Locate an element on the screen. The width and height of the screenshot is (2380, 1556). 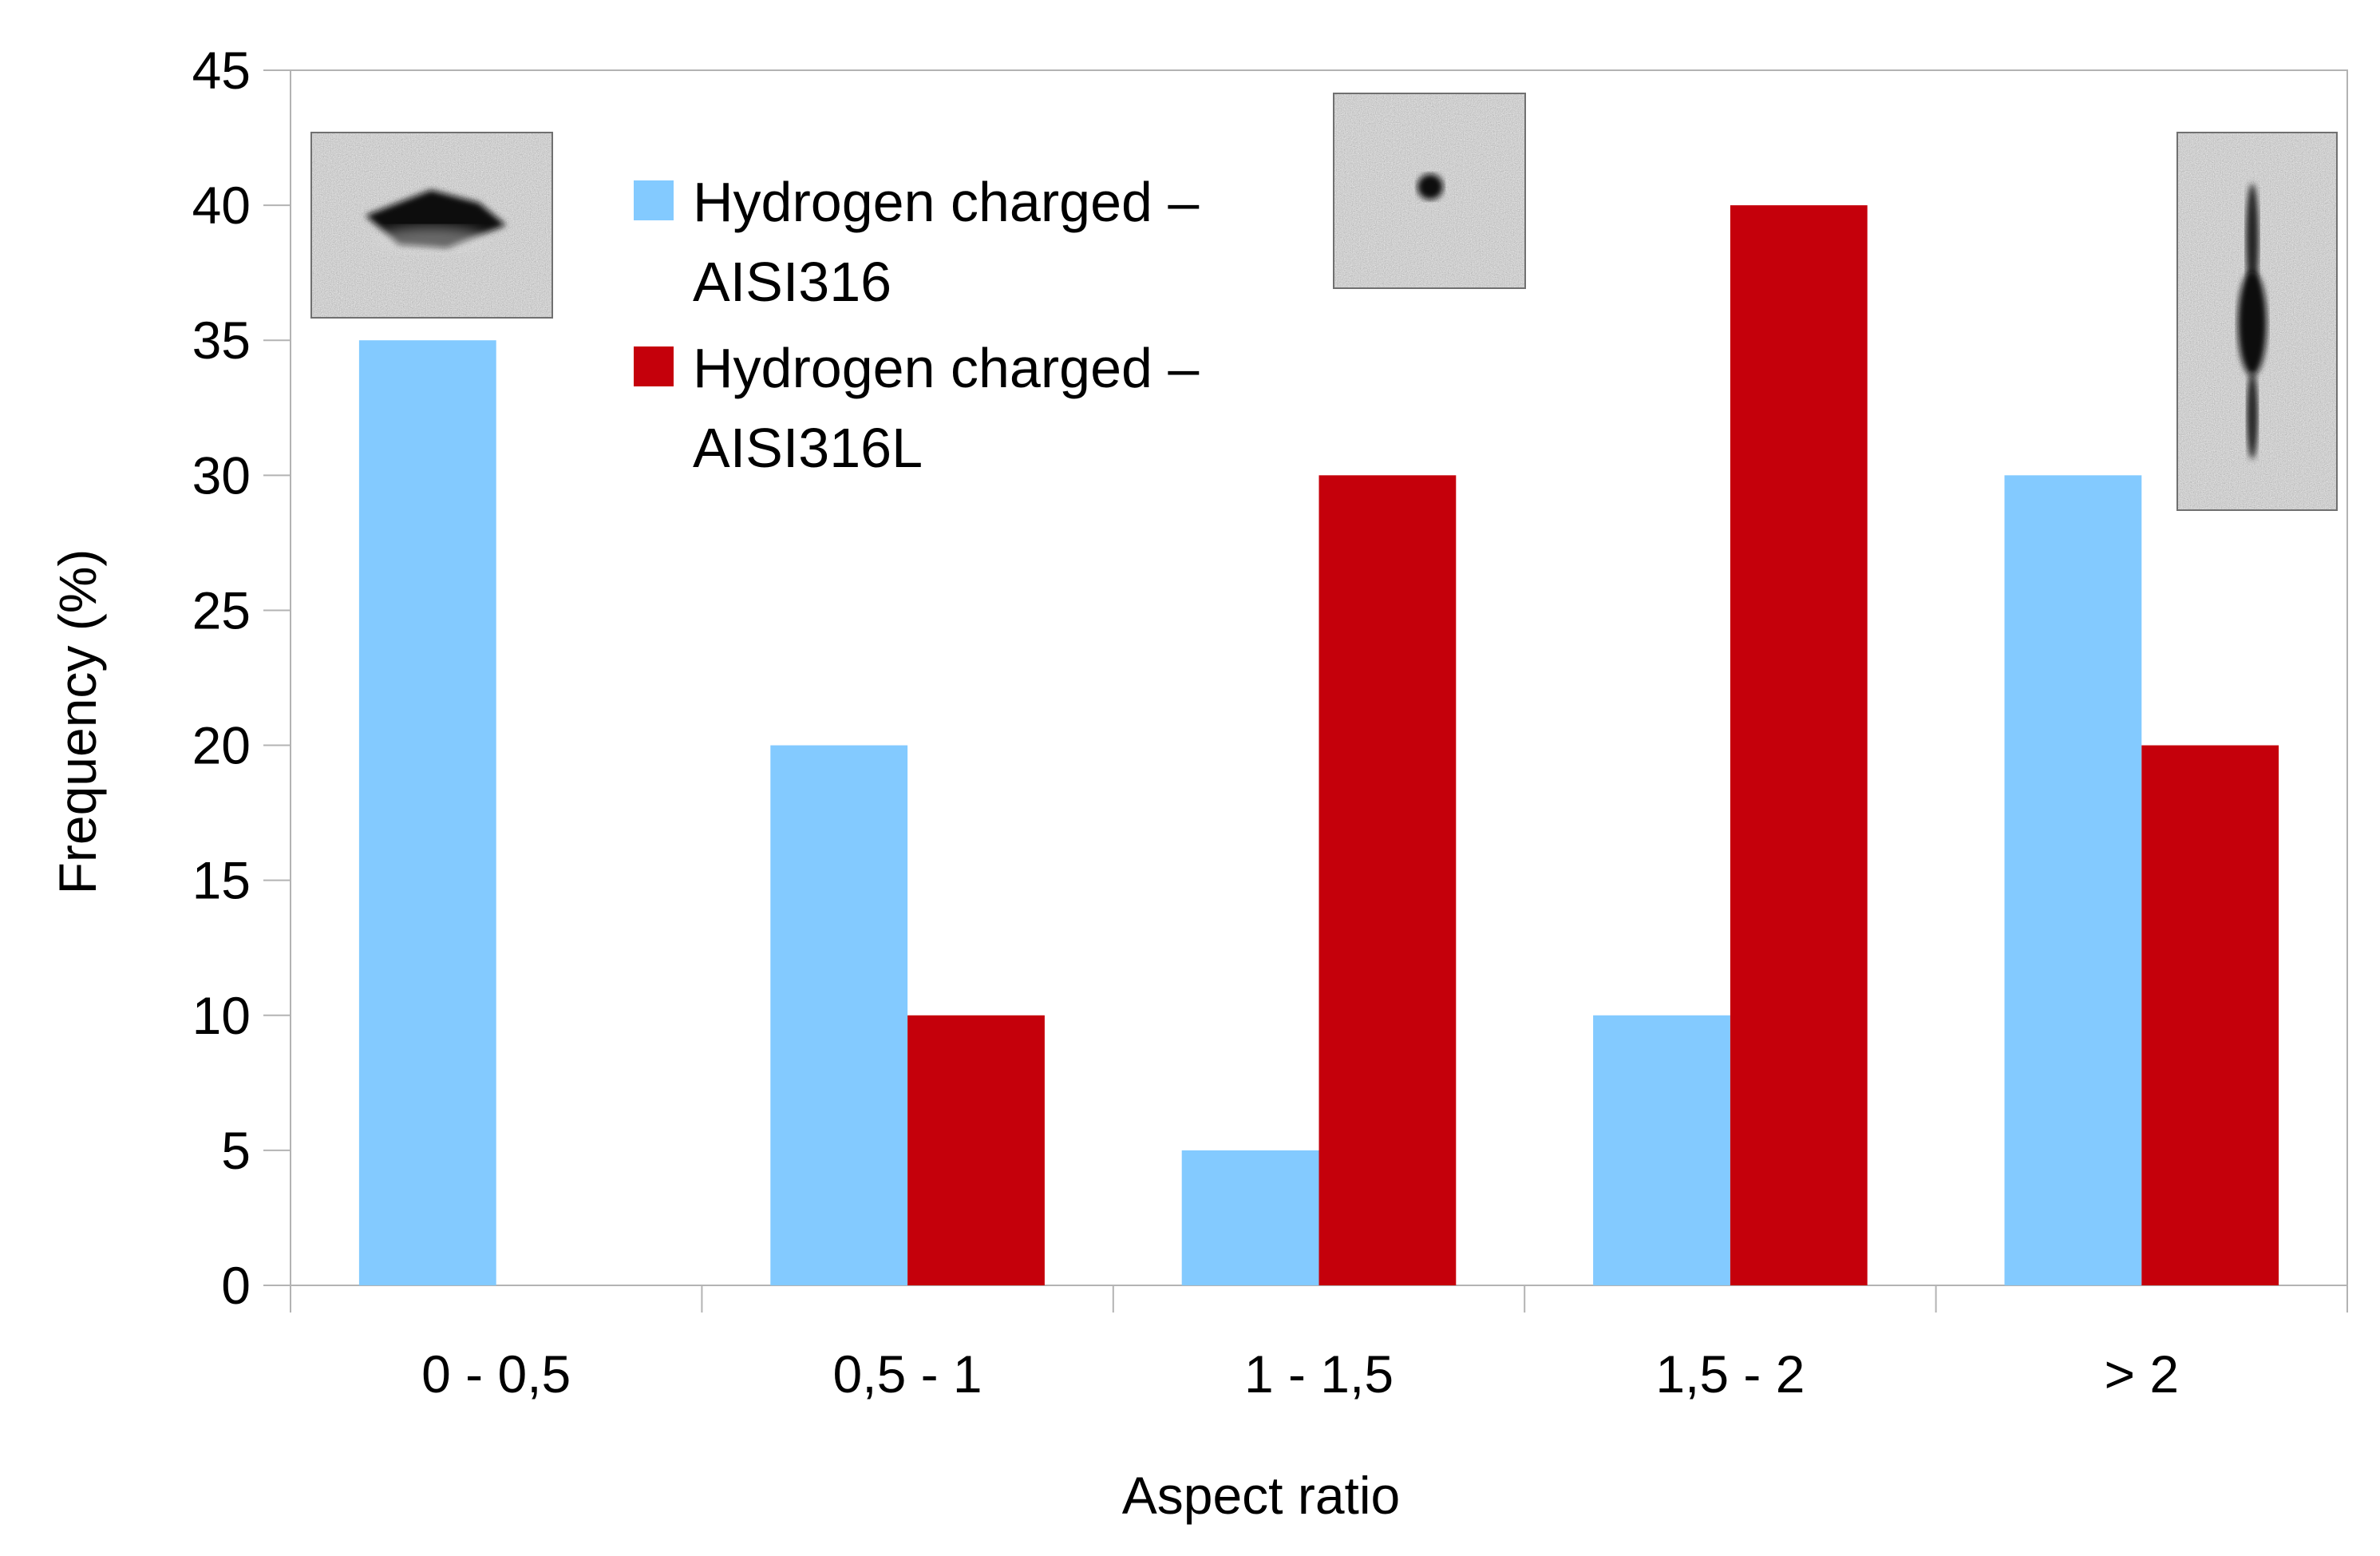
legend-swatch-aisi316l is located at coordinates (654, 366).